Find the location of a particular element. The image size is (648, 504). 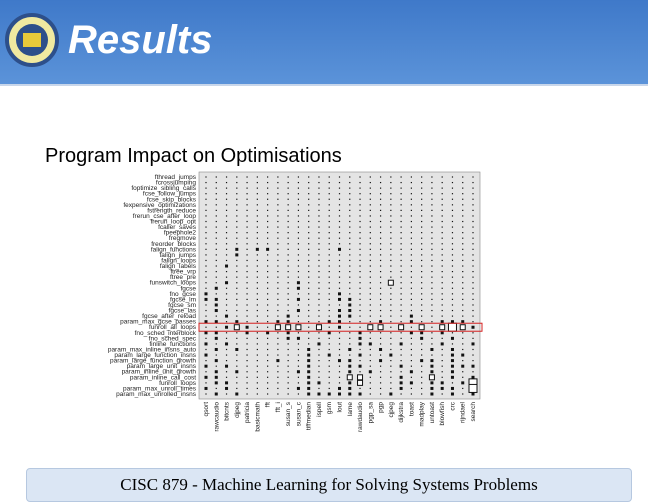

row-label: fcrossjumping is located at coordinates (176, 183).